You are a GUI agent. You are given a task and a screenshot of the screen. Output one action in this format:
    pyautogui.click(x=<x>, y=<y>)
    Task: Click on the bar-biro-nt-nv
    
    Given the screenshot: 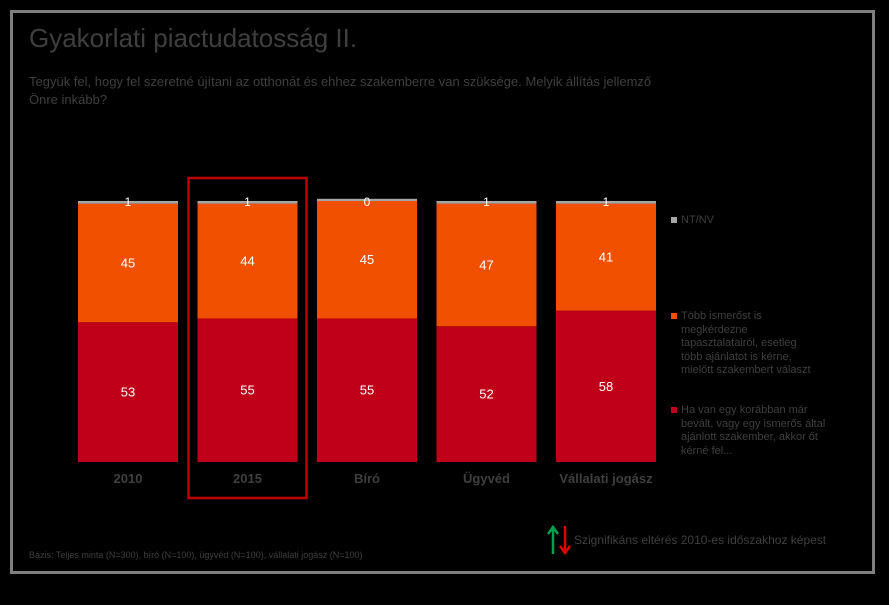 What is the action you would take?
    pyautogui.click(x=367, y=199)
    